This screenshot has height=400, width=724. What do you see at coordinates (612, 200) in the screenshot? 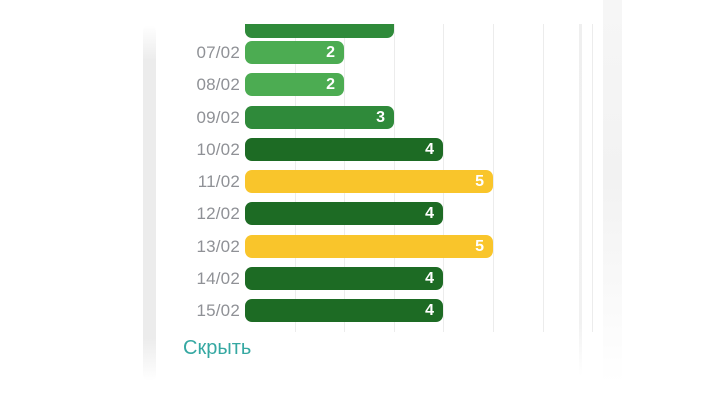
I see `right-edge-band` at bounding box center [612, 200].